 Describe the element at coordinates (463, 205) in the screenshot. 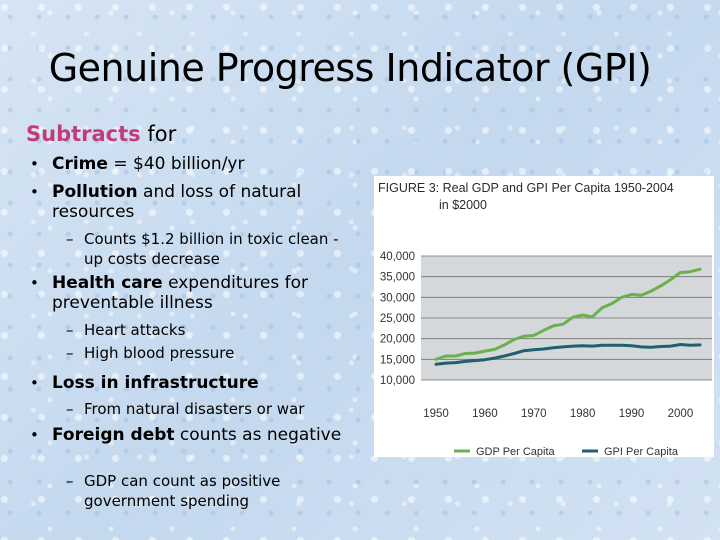

I see `chart-title-line2: in $2000` at that location.